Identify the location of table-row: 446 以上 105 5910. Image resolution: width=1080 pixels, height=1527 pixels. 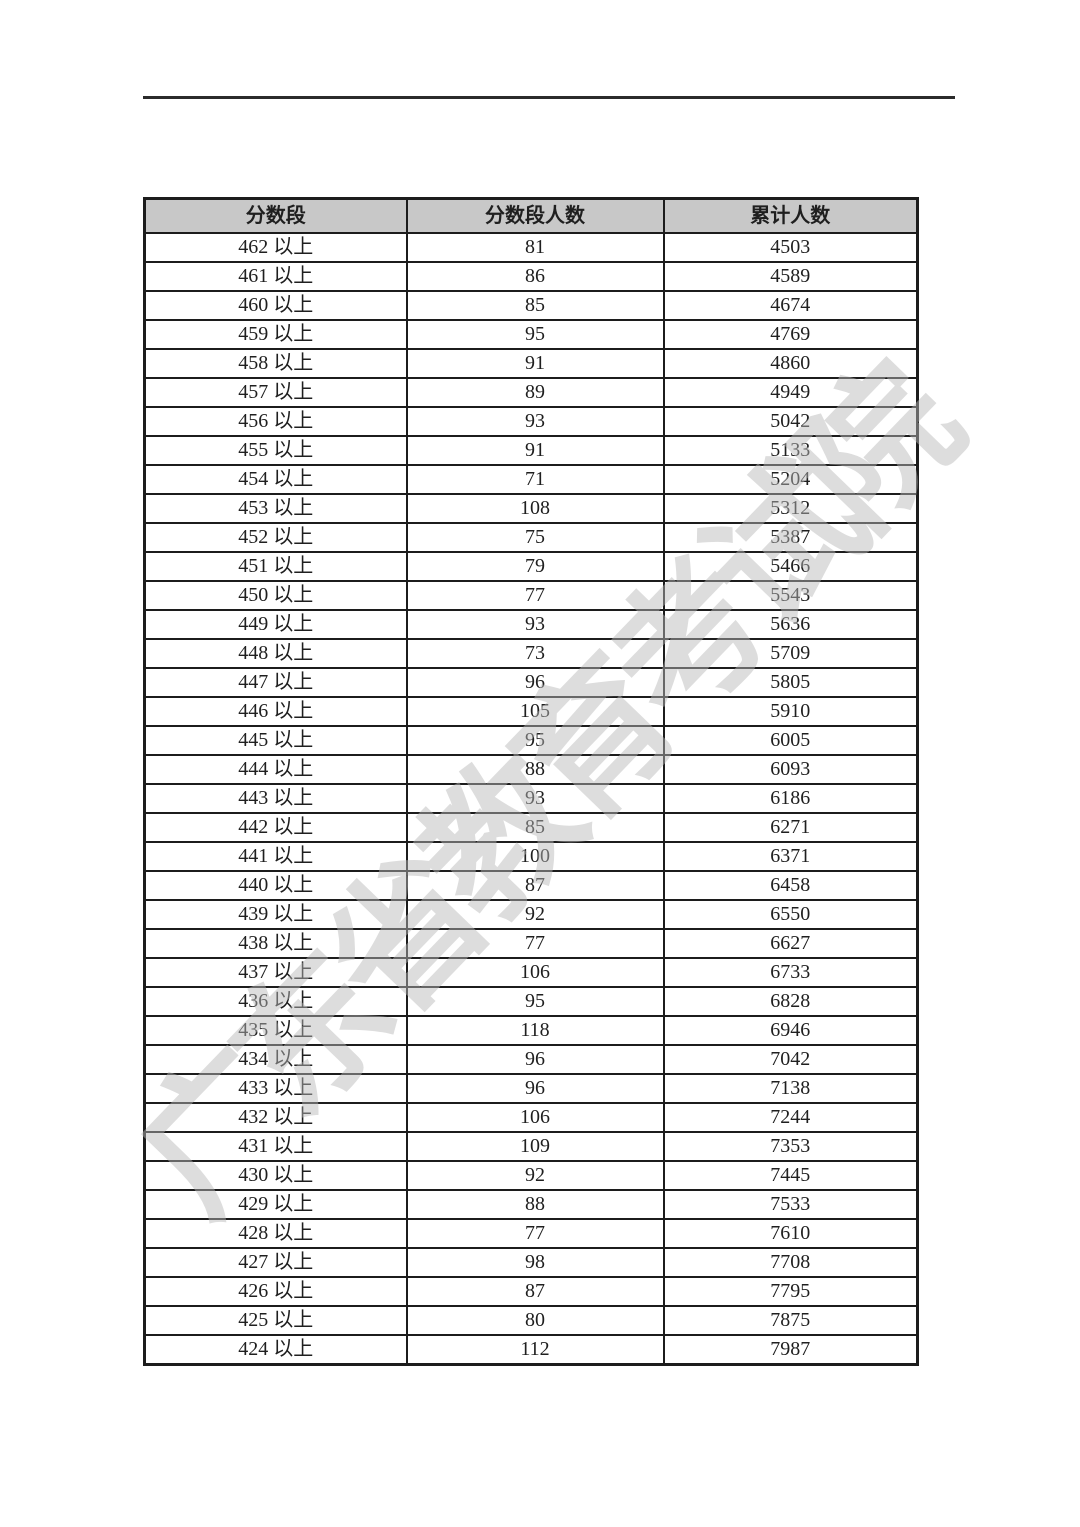
(531, 711).